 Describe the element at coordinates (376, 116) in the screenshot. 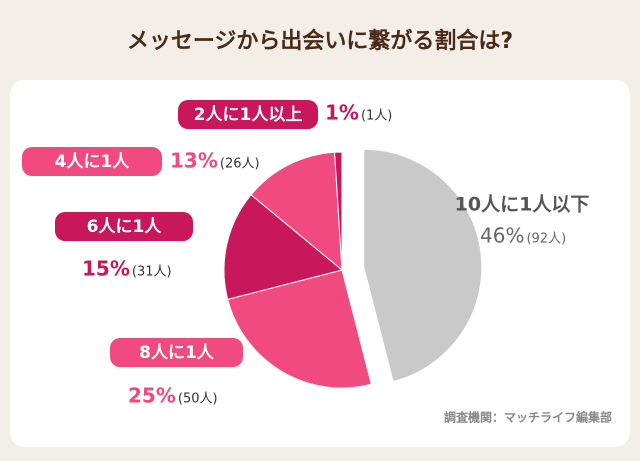

I see `count-label: (1人)` at that location.